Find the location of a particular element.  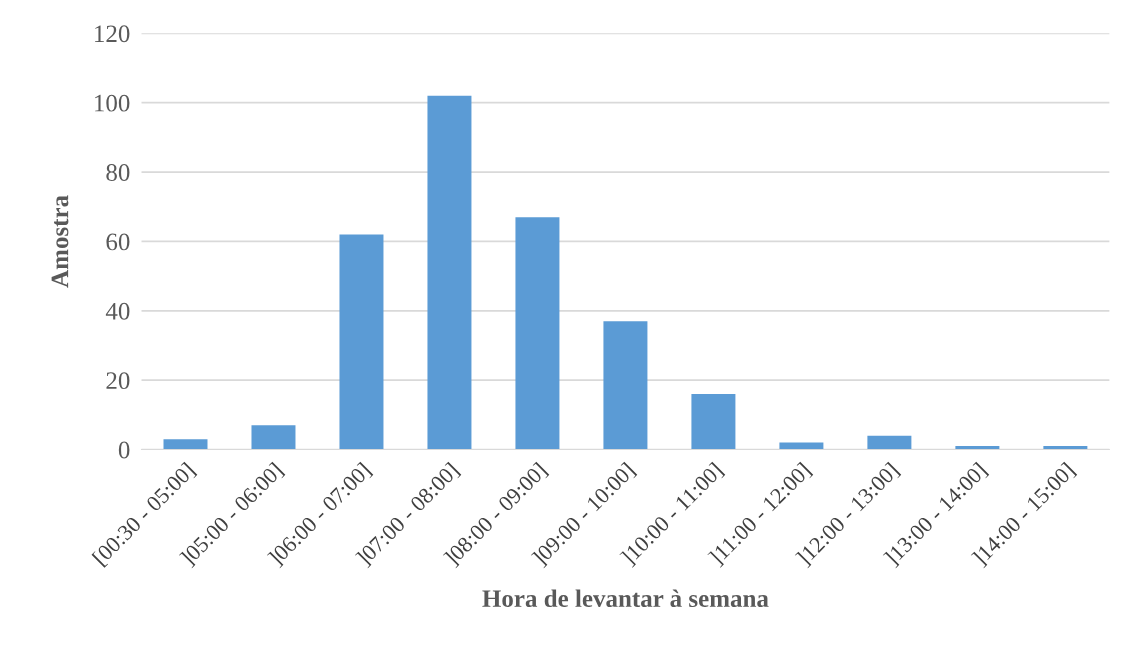

y-tick-label: 60 is located at coordinates (118, 242).